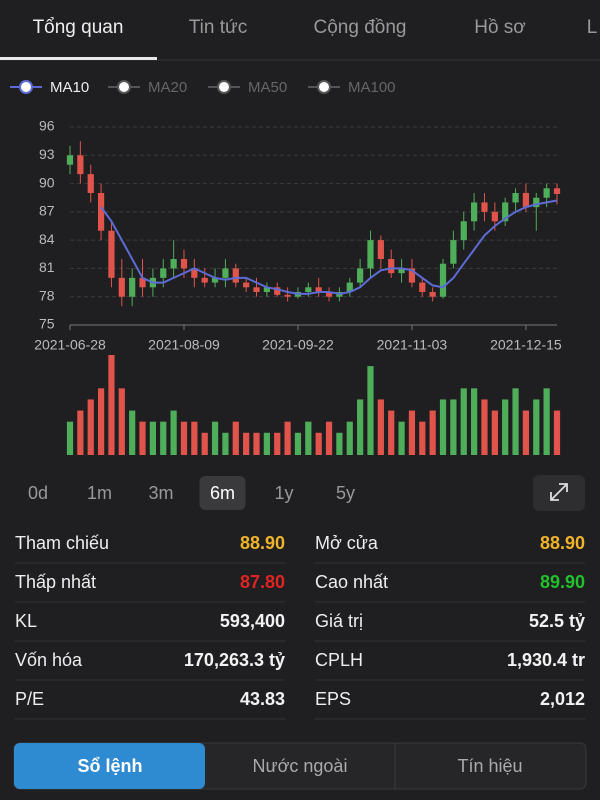 The height and width of the screenshot is (800, 600). What do you see at coordinates (546, 660) in the screenshot?
I see `stat-value: 1,930.4 tr` at bounding box center [546, 660].